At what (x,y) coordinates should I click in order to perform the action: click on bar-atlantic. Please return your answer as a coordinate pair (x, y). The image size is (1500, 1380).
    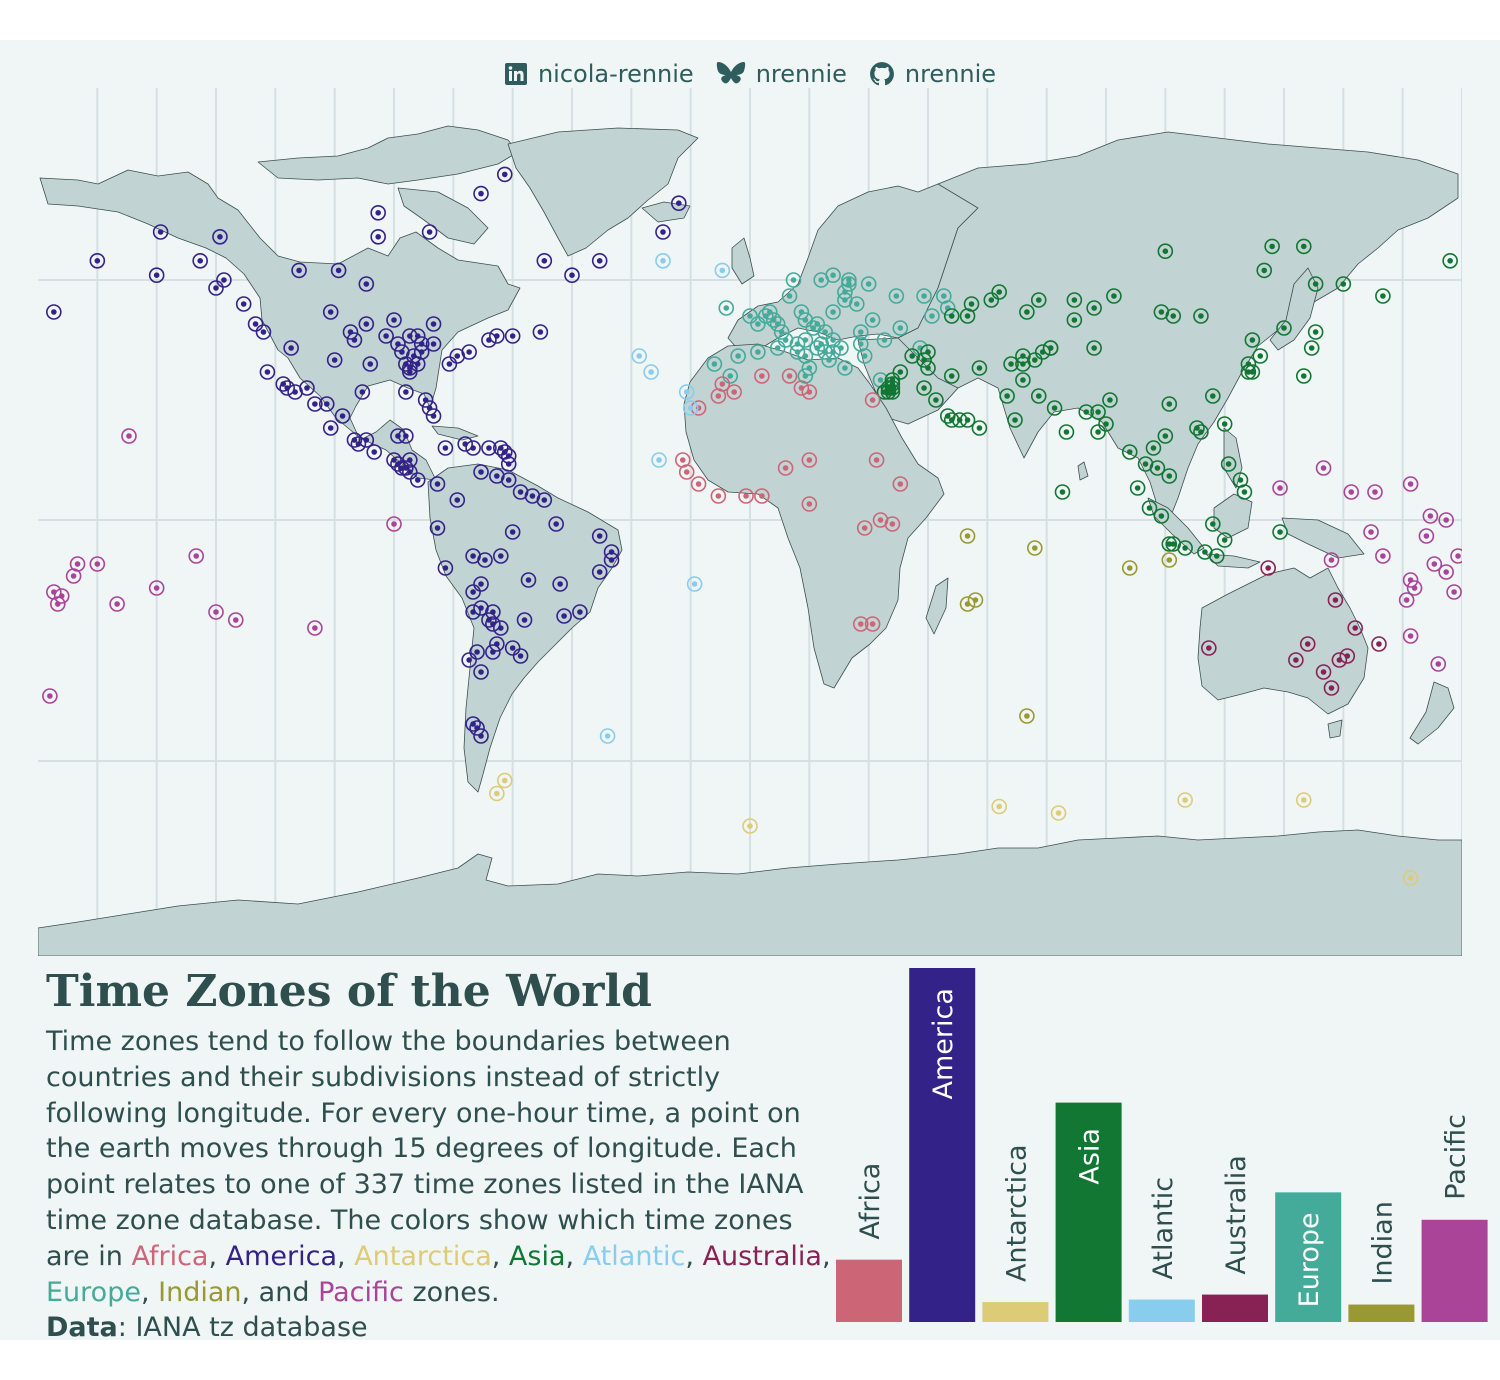
    Looking at the image, I should click on (1161, 1310).